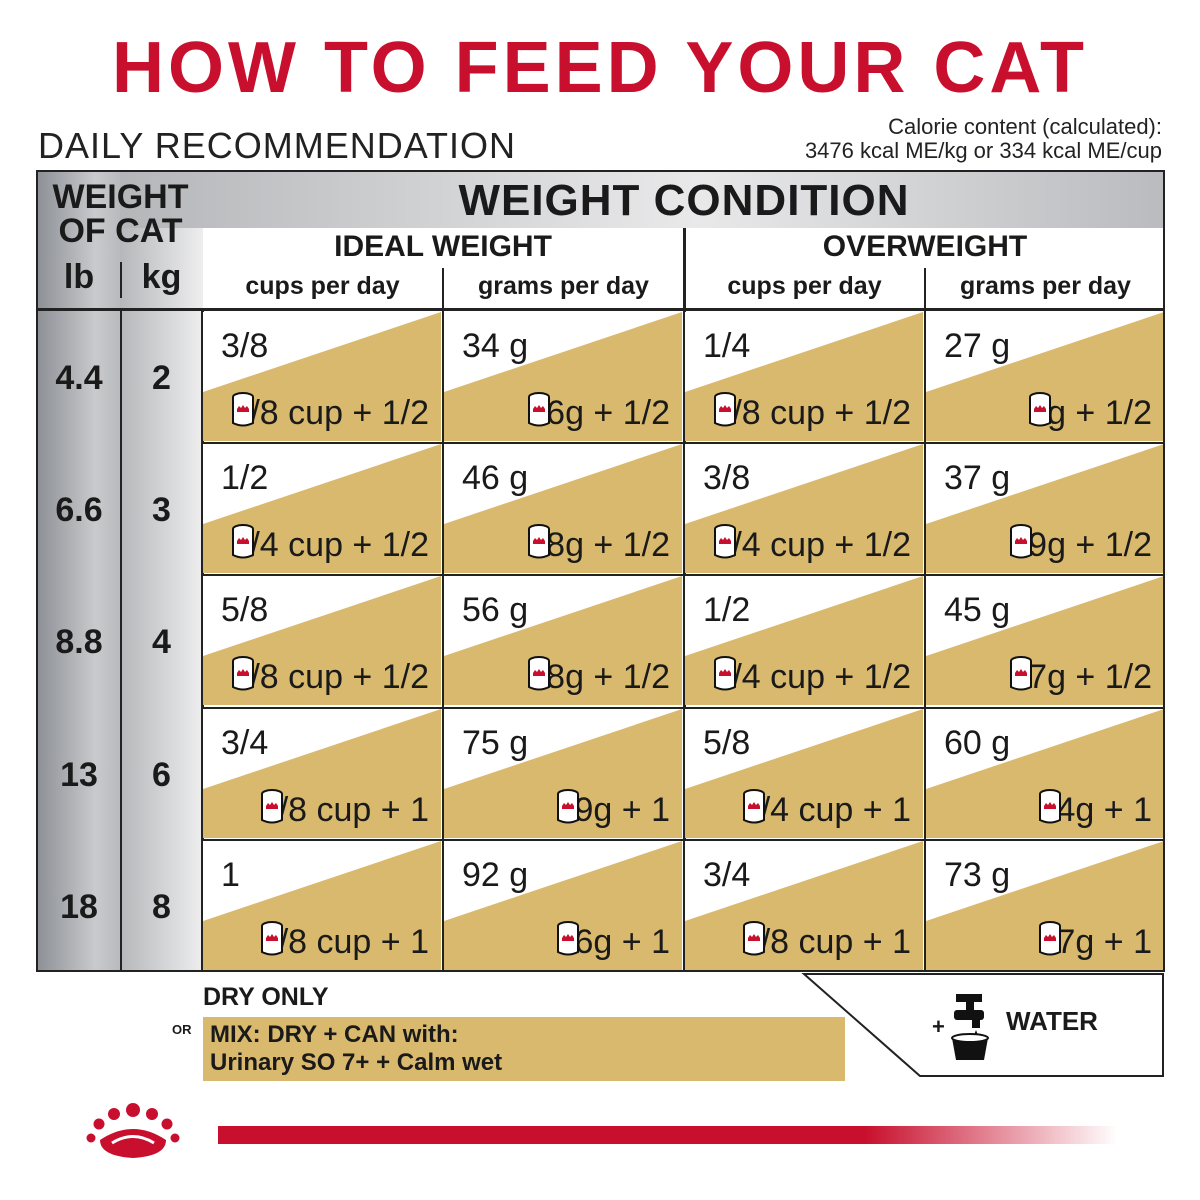  Describe the element at coordinates (322, 905) in the screenshot. I see `feeding-cell: 1 5/8 cup + 1` at that location.